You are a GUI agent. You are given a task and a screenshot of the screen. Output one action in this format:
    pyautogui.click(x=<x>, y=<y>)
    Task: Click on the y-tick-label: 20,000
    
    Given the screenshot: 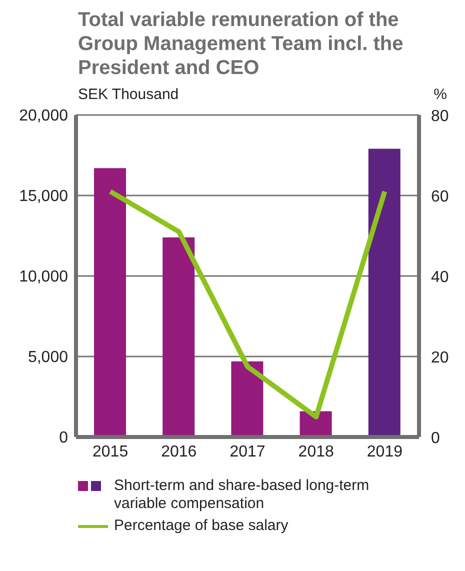 What is the action you would take?
    pyautogui.click(x=43, y=116)
    